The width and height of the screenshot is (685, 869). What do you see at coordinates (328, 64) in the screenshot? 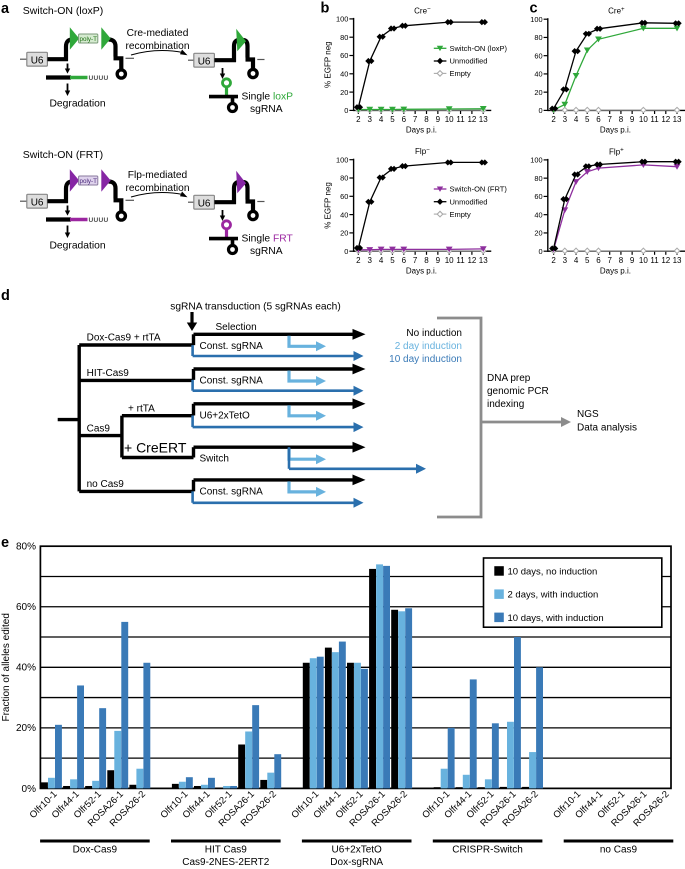
I see `svg-text: % EGFP neg` at bounding box center [328, 64].